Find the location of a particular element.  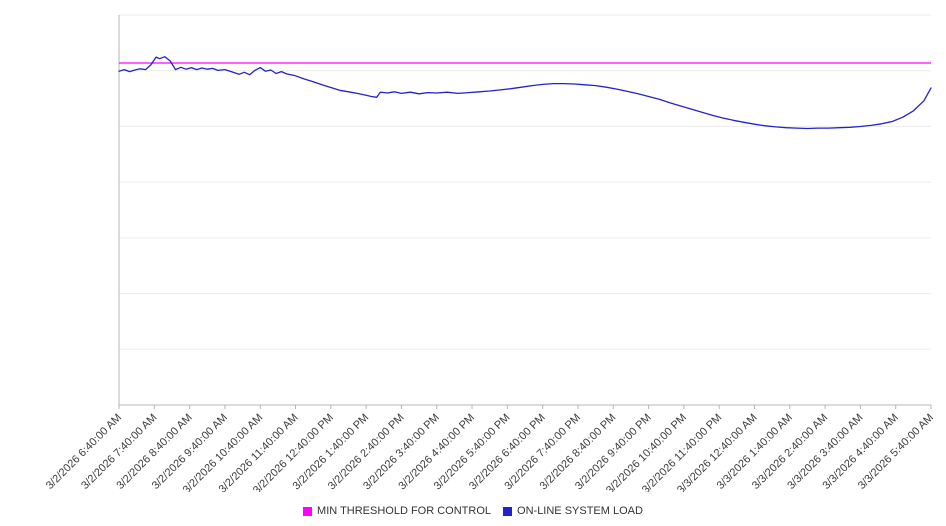

legend-item-threshold: MIN THRESHOLD FOR CONTROL is located at coordinates (397, 511).